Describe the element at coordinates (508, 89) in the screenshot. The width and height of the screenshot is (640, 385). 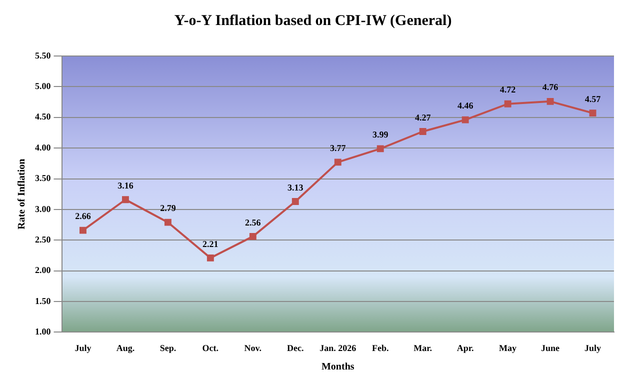
I see `data-label: 4.72` at that location.